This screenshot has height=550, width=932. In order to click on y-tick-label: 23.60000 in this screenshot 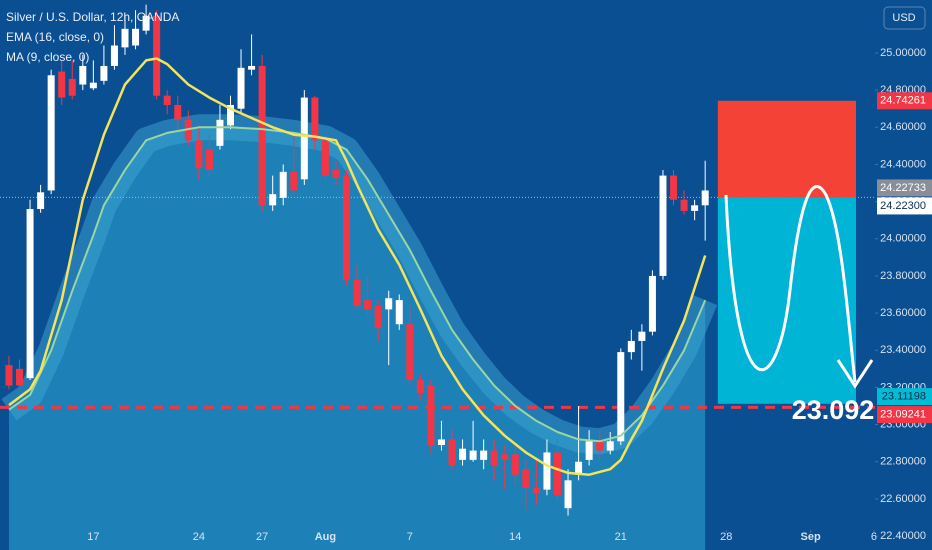, I will do `click(903, 313)`.